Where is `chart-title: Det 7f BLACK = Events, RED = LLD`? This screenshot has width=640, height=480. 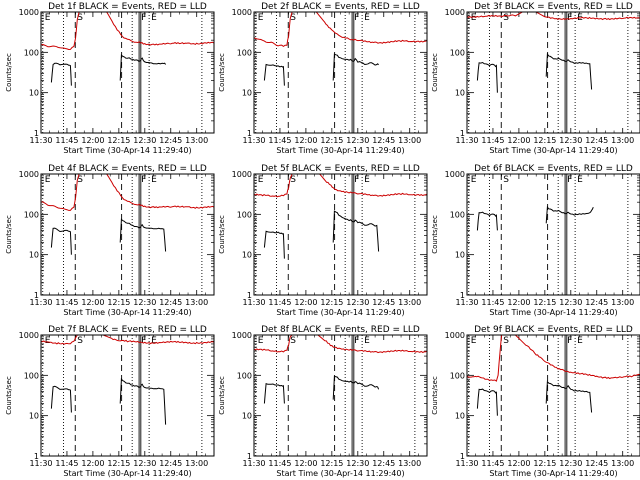
chart-title: Det 7f BLACK = Events, RED = LLD is located at coordinates (127, 330).